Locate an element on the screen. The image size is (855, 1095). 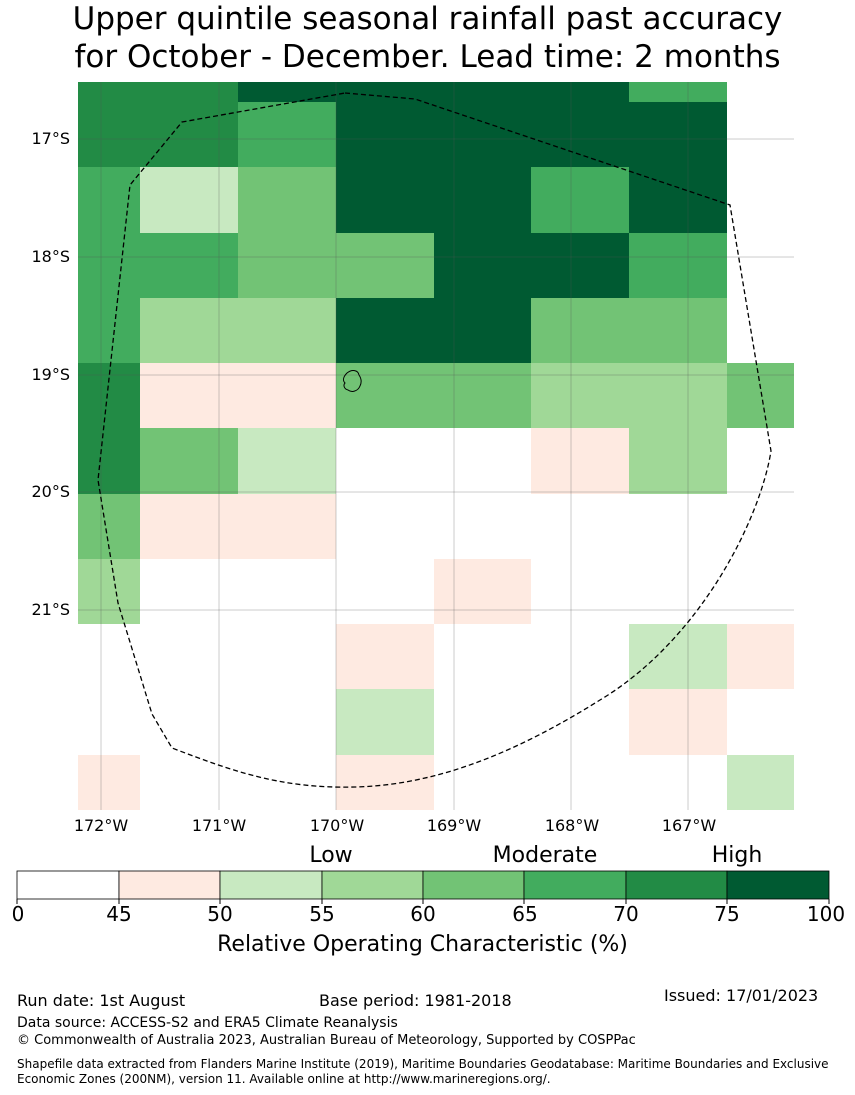
colorbar-title: Relative Operating Characteristic (%) is located at coordinates (422, 944).